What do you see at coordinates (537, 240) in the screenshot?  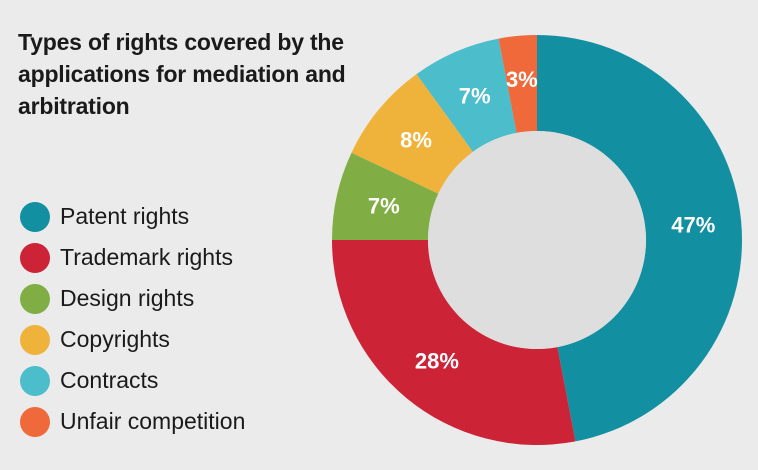 I see `donut-hole` at bounding box center [537, 240].